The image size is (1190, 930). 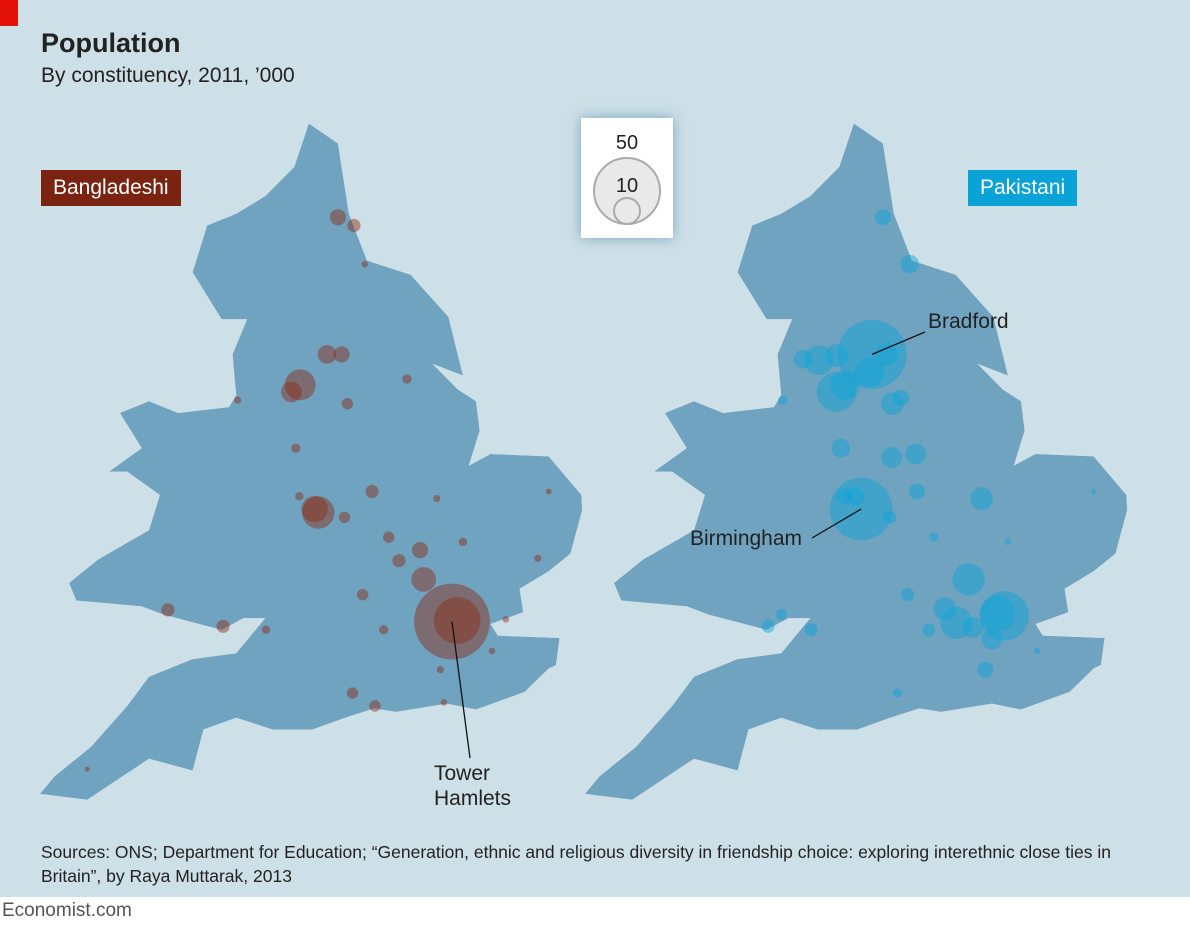 I want to click on bubble-redbridge, so click(x=1004, y=616).